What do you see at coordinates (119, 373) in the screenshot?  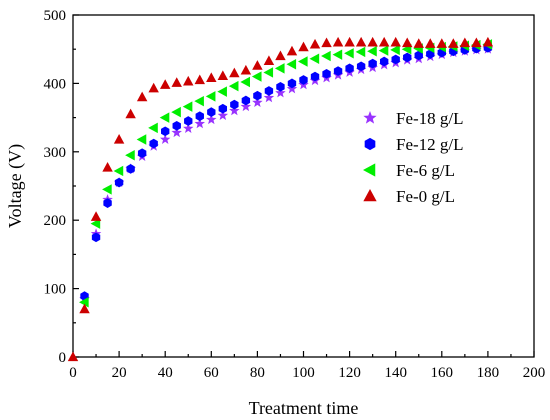 I see `x-tick-label: 20` at bounding box center [119, 373].